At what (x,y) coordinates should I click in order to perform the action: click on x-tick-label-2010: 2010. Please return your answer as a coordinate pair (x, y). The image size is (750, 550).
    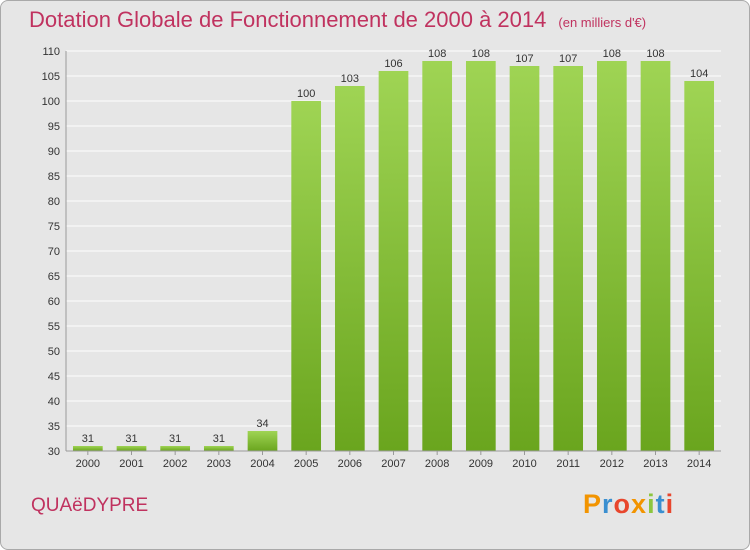
    Looking at the image, I should click on (524, 464).